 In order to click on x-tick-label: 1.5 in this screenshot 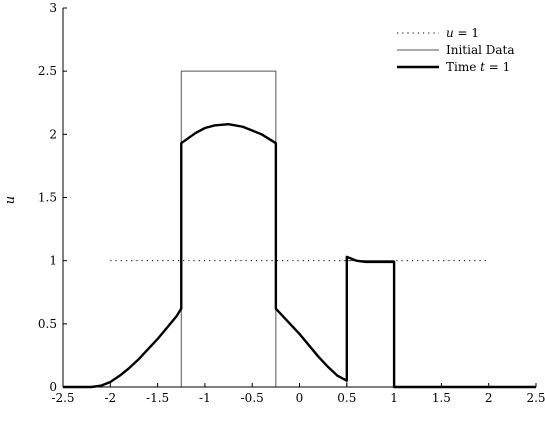, I will do `click(441, 398)`.